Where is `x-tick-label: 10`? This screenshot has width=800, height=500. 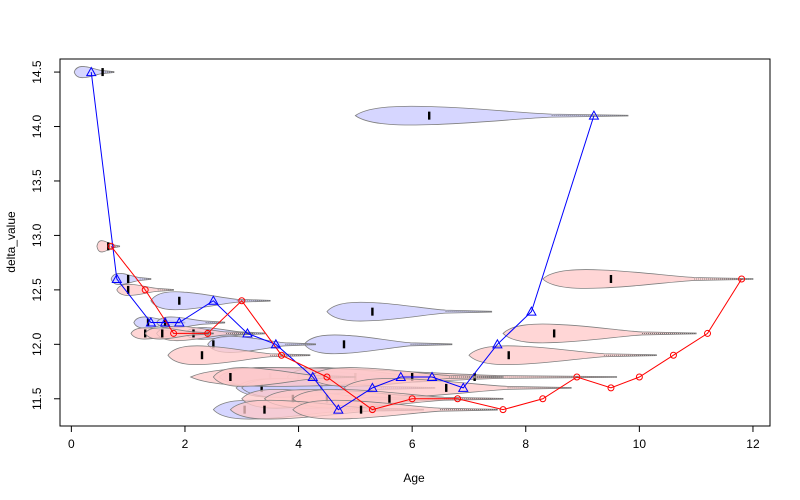
x-tick-label: 10 is located at coordinates (640, 444).